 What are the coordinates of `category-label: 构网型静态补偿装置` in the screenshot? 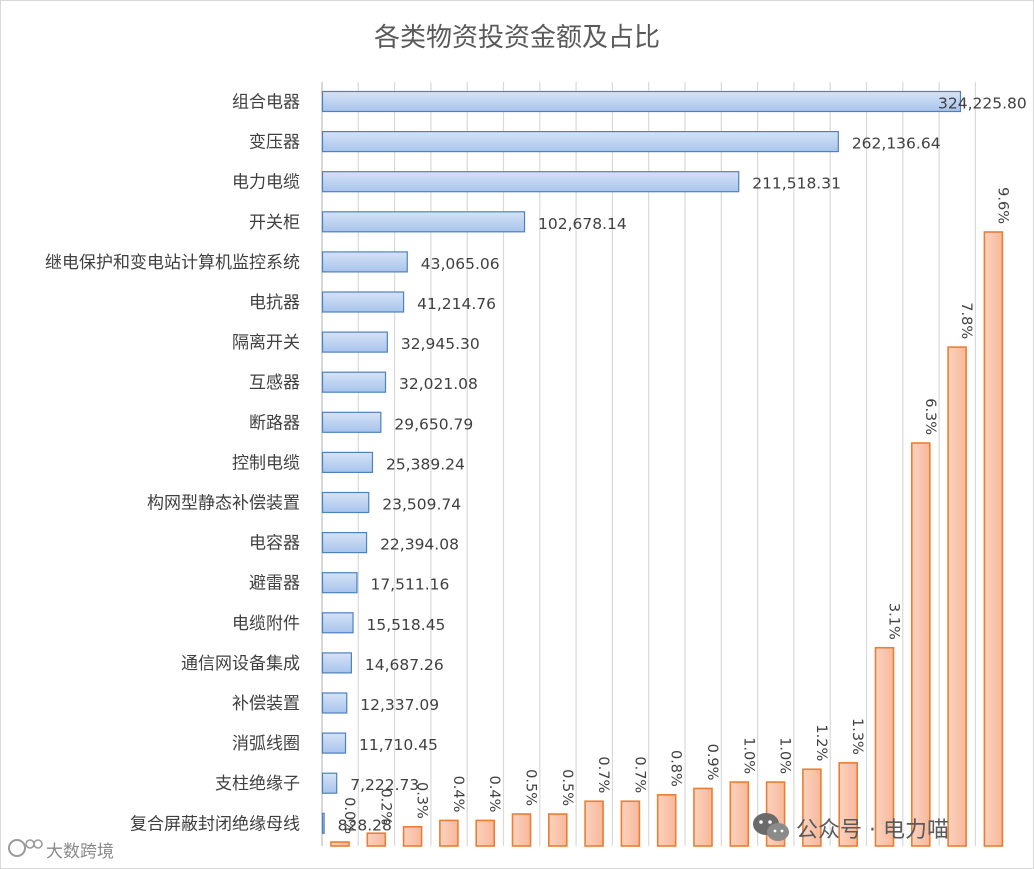 It's located at (223, 504).